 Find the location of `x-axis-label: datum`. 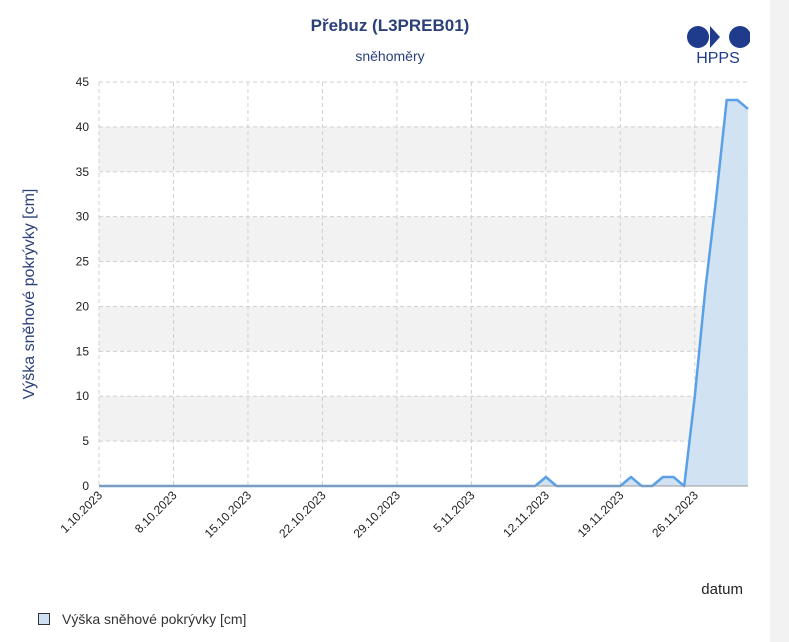

x-axis-label: datum is located at coordinates (722, 589).